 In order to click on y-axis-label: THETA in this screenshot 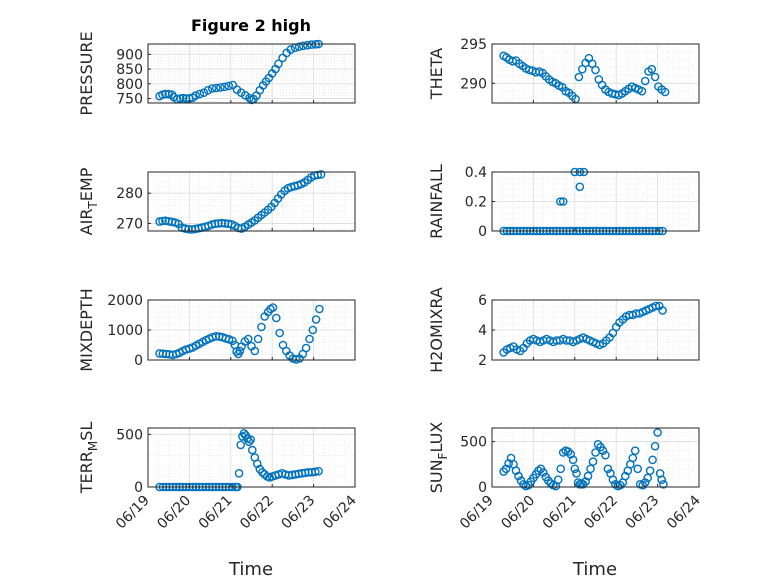, I will do `click(436, 74)`.